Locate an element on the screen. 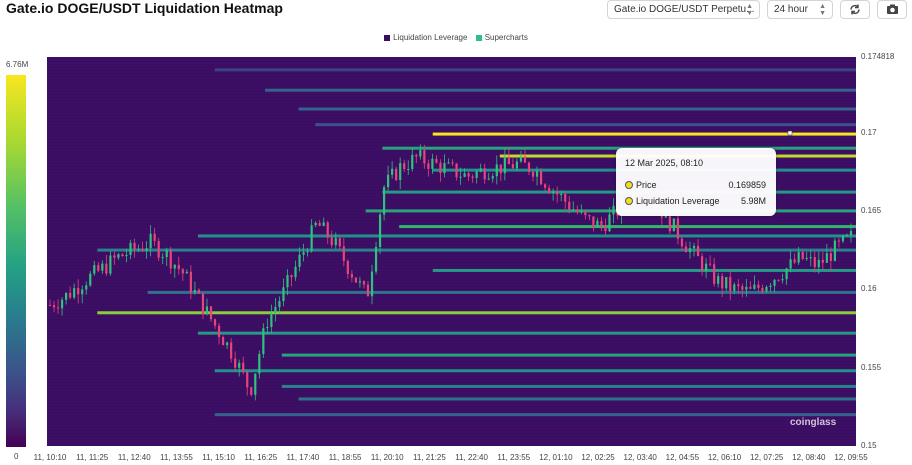  x-tick-label: 11, 15:10 is located at coordinates (219, 457).